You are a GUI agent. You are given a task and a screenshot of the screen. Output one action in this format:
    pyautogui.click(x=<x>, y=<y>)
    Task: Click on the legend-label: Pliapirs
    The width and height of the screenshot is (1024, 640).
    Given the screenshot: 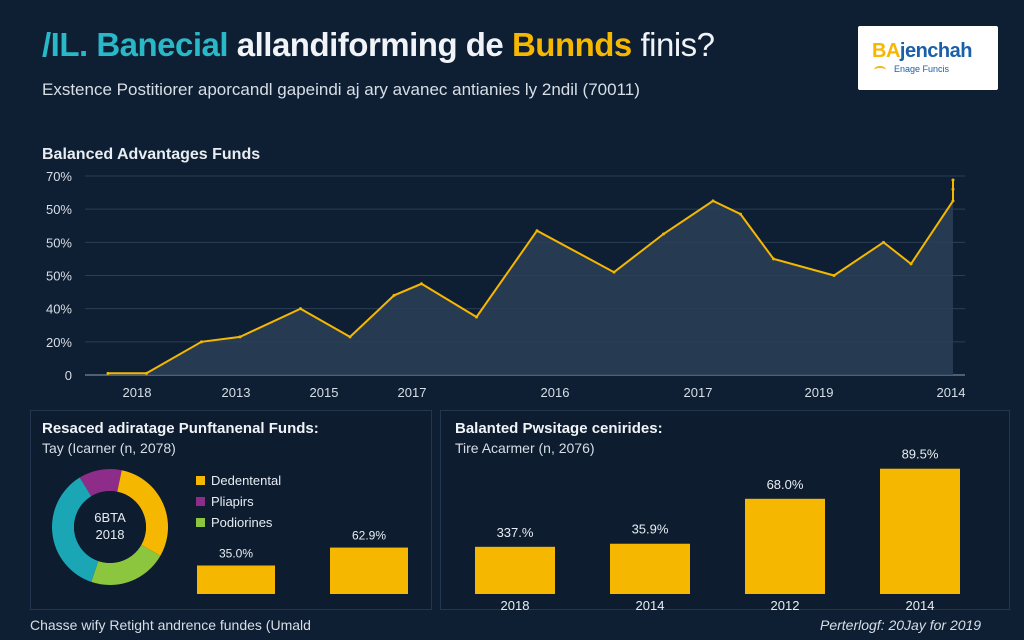 What is the action you would take?
    pyautogui.click(x=232, y=501)
    